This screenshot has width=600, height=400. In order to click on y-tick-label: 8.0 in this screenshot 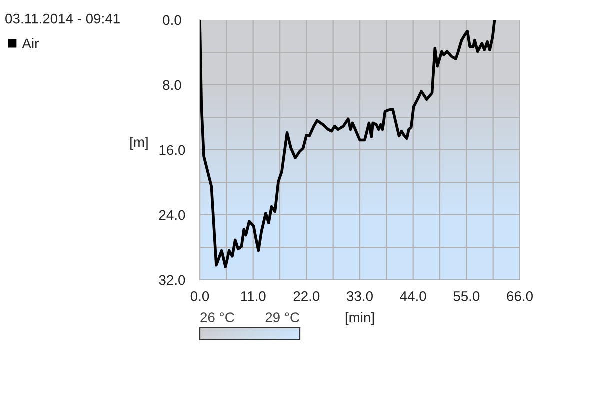, I will do `click(172, 85)`.